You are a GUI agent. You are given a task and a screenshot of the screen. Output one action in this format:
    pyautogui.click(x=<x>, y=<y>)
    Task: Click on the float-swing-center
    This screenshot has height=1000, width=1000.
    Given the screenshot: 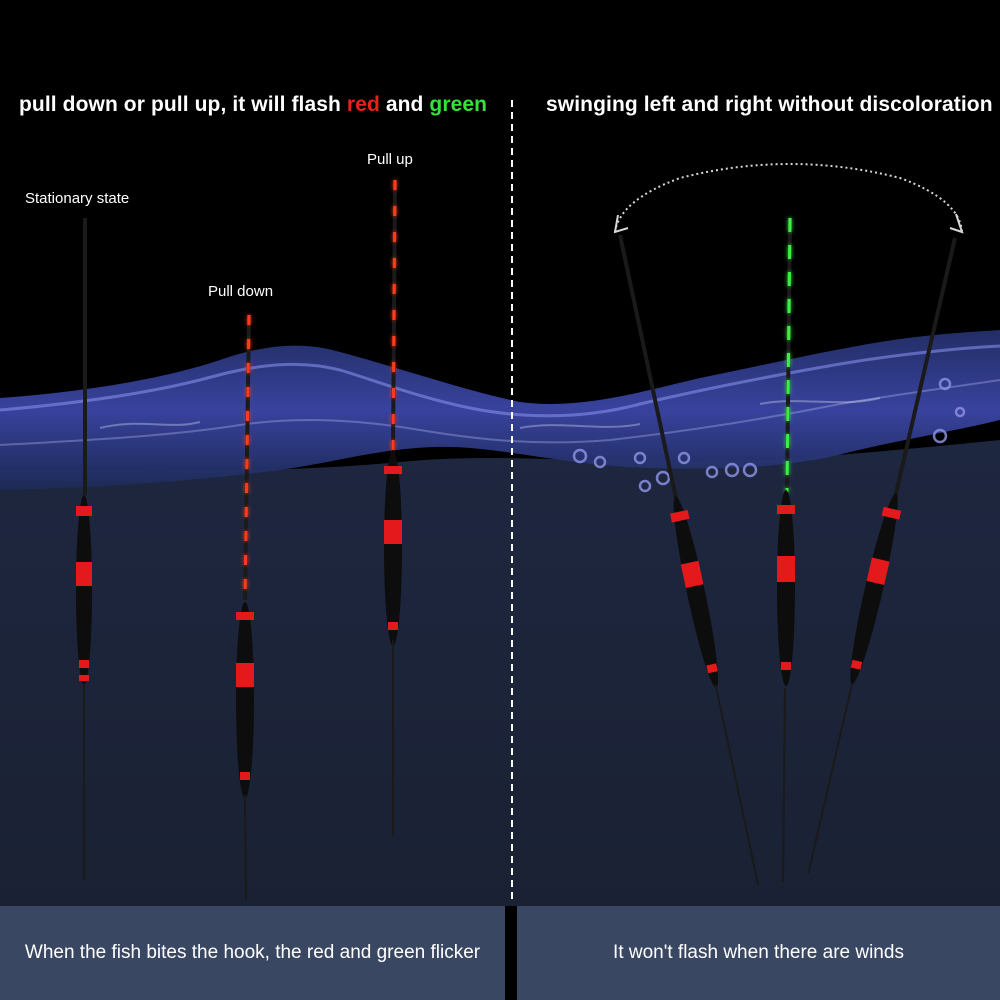 What is the action you would take?
    pyautogui.click(x=786, y=550)
    